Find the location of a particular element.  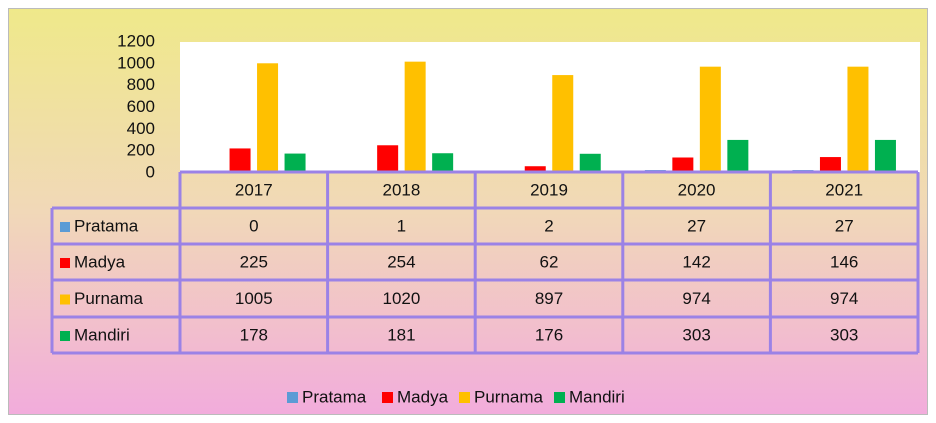

table-header: 2021 is located at coordinates (844, 189).